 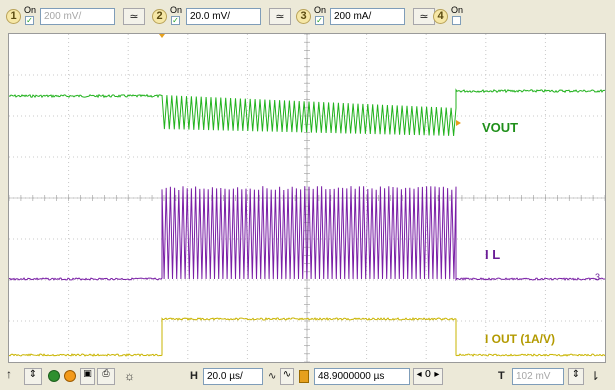 I want to click on trigger-time-marker, so click(x=162, y=36).